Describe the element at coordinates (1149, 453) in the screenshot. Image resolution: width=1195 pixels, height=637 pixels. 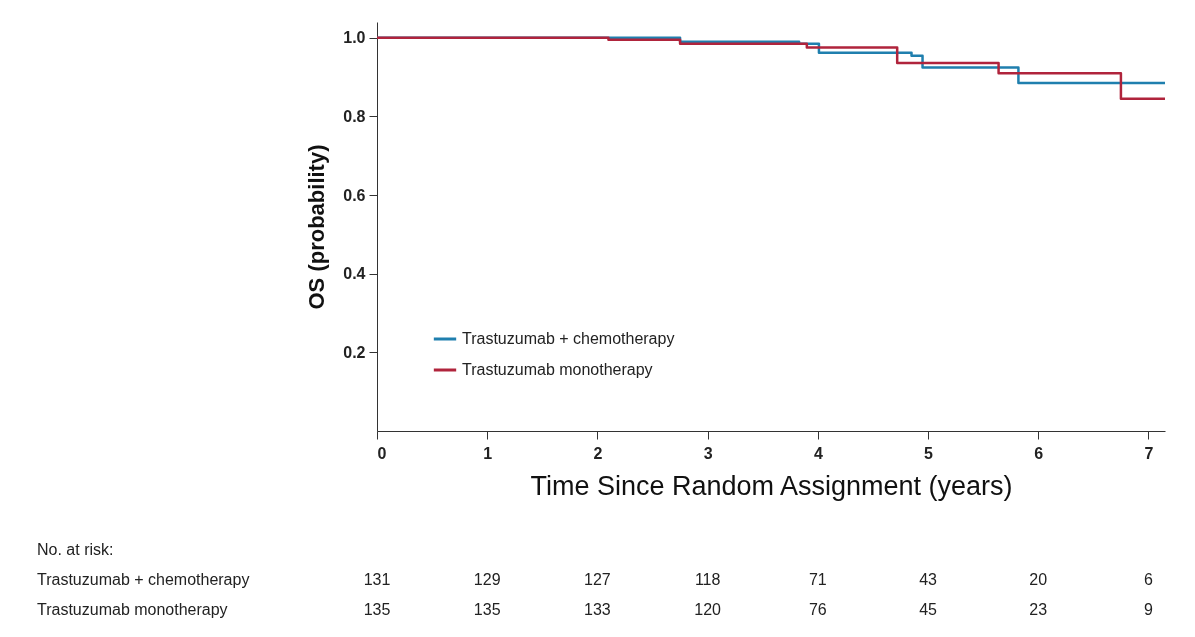
I see `x-tick-label: 7` at that location.